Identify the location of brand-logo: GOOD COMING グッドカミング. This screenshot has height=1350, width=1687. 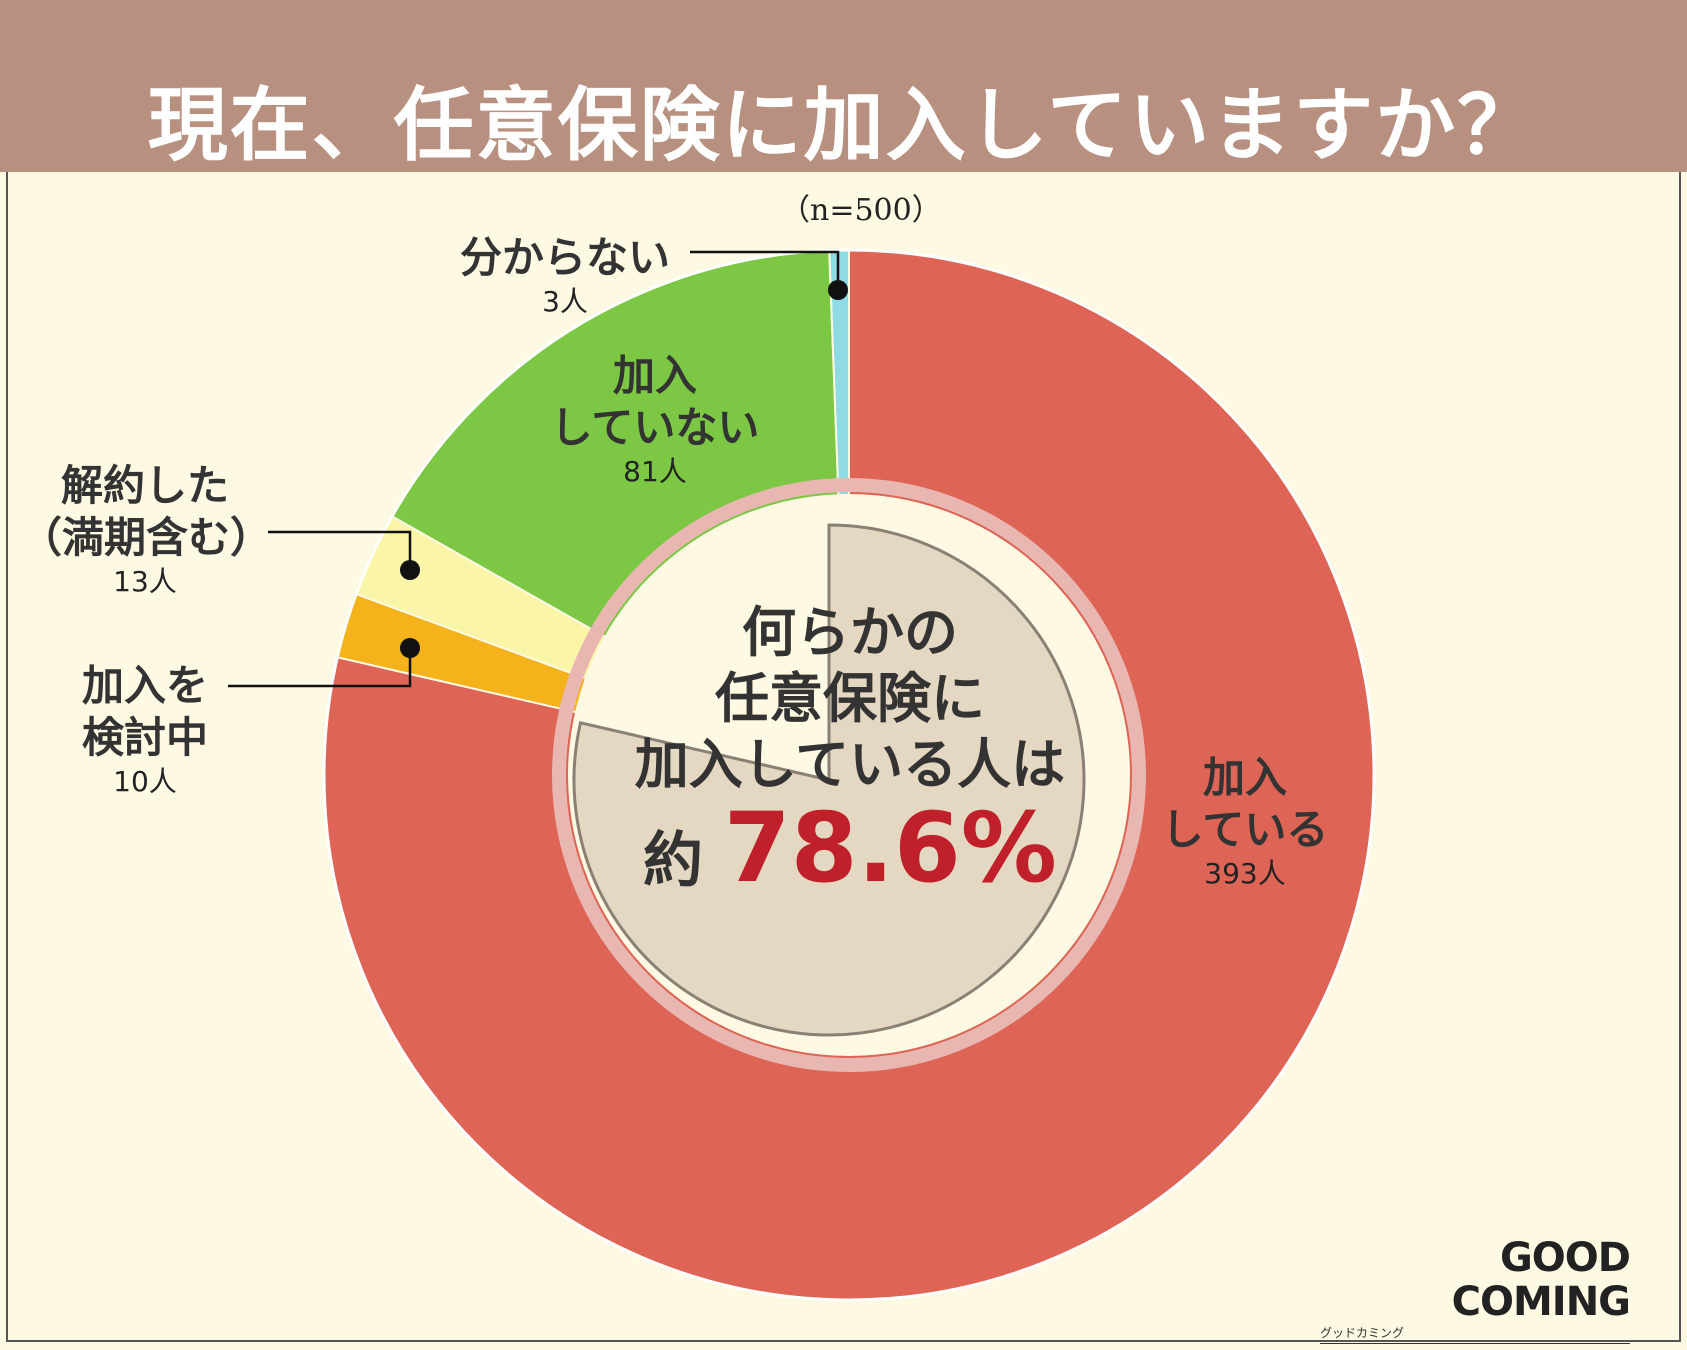
(1475, 1289).